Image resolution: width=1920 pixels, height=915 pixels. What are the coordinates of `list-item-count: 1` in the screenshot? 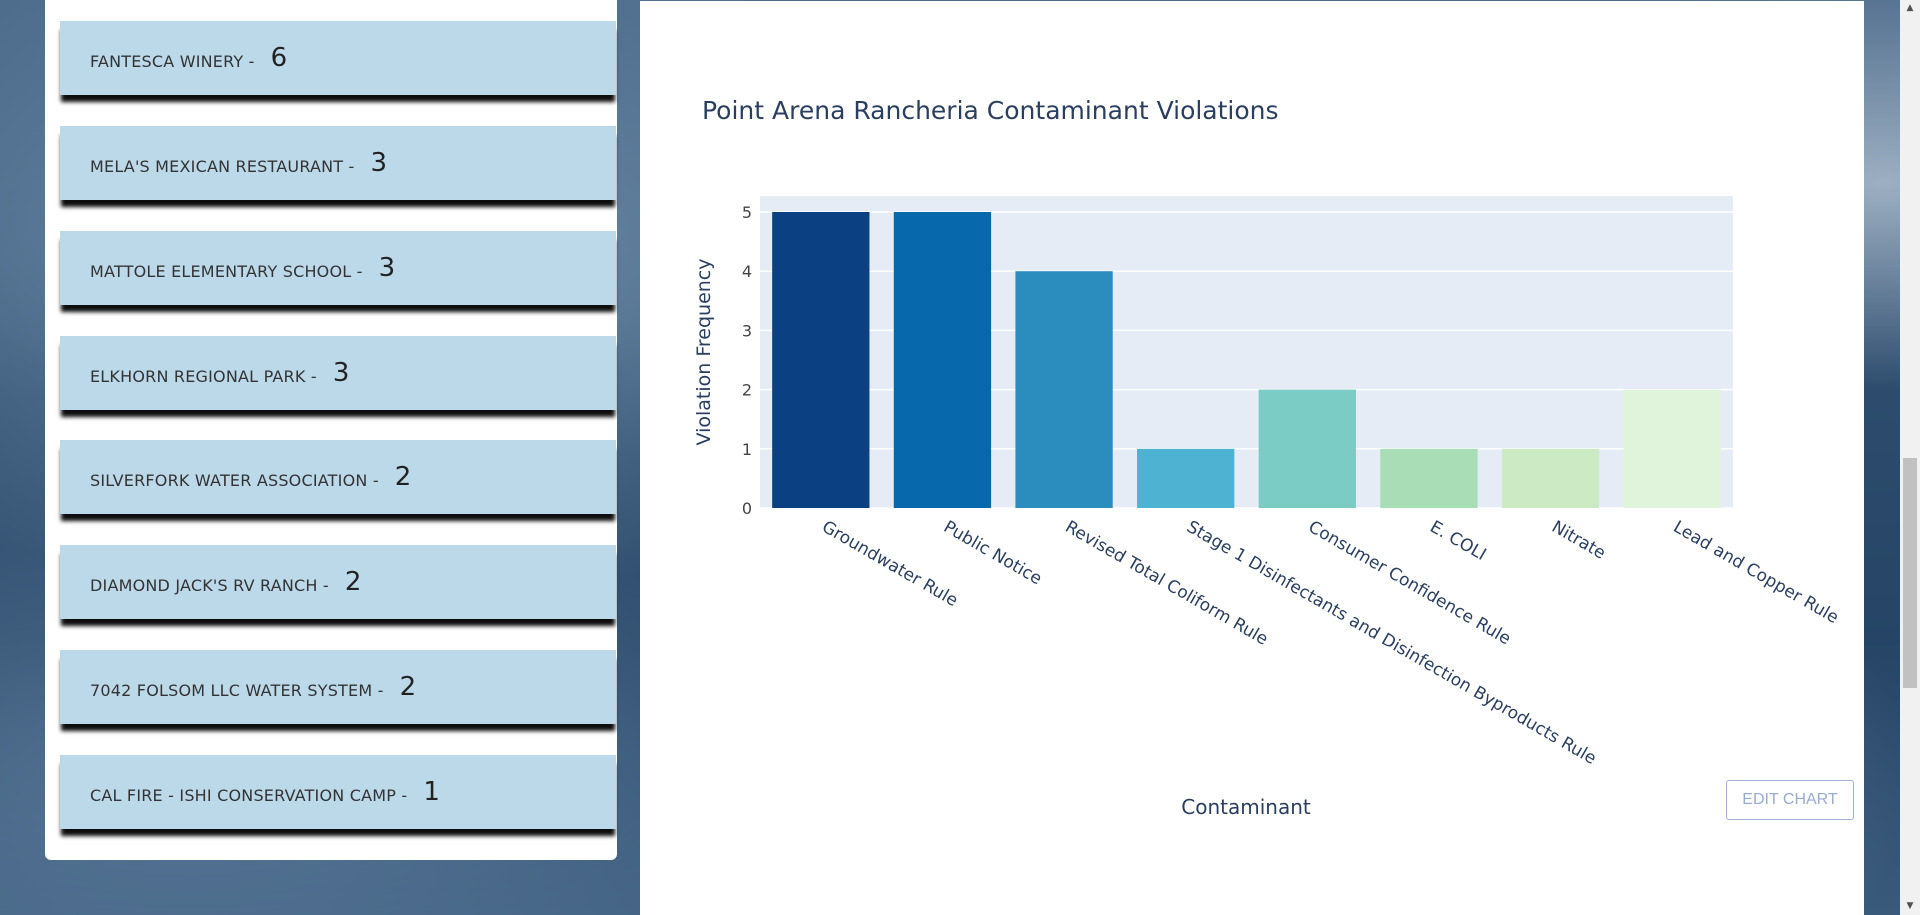 It's located at (431, 792).